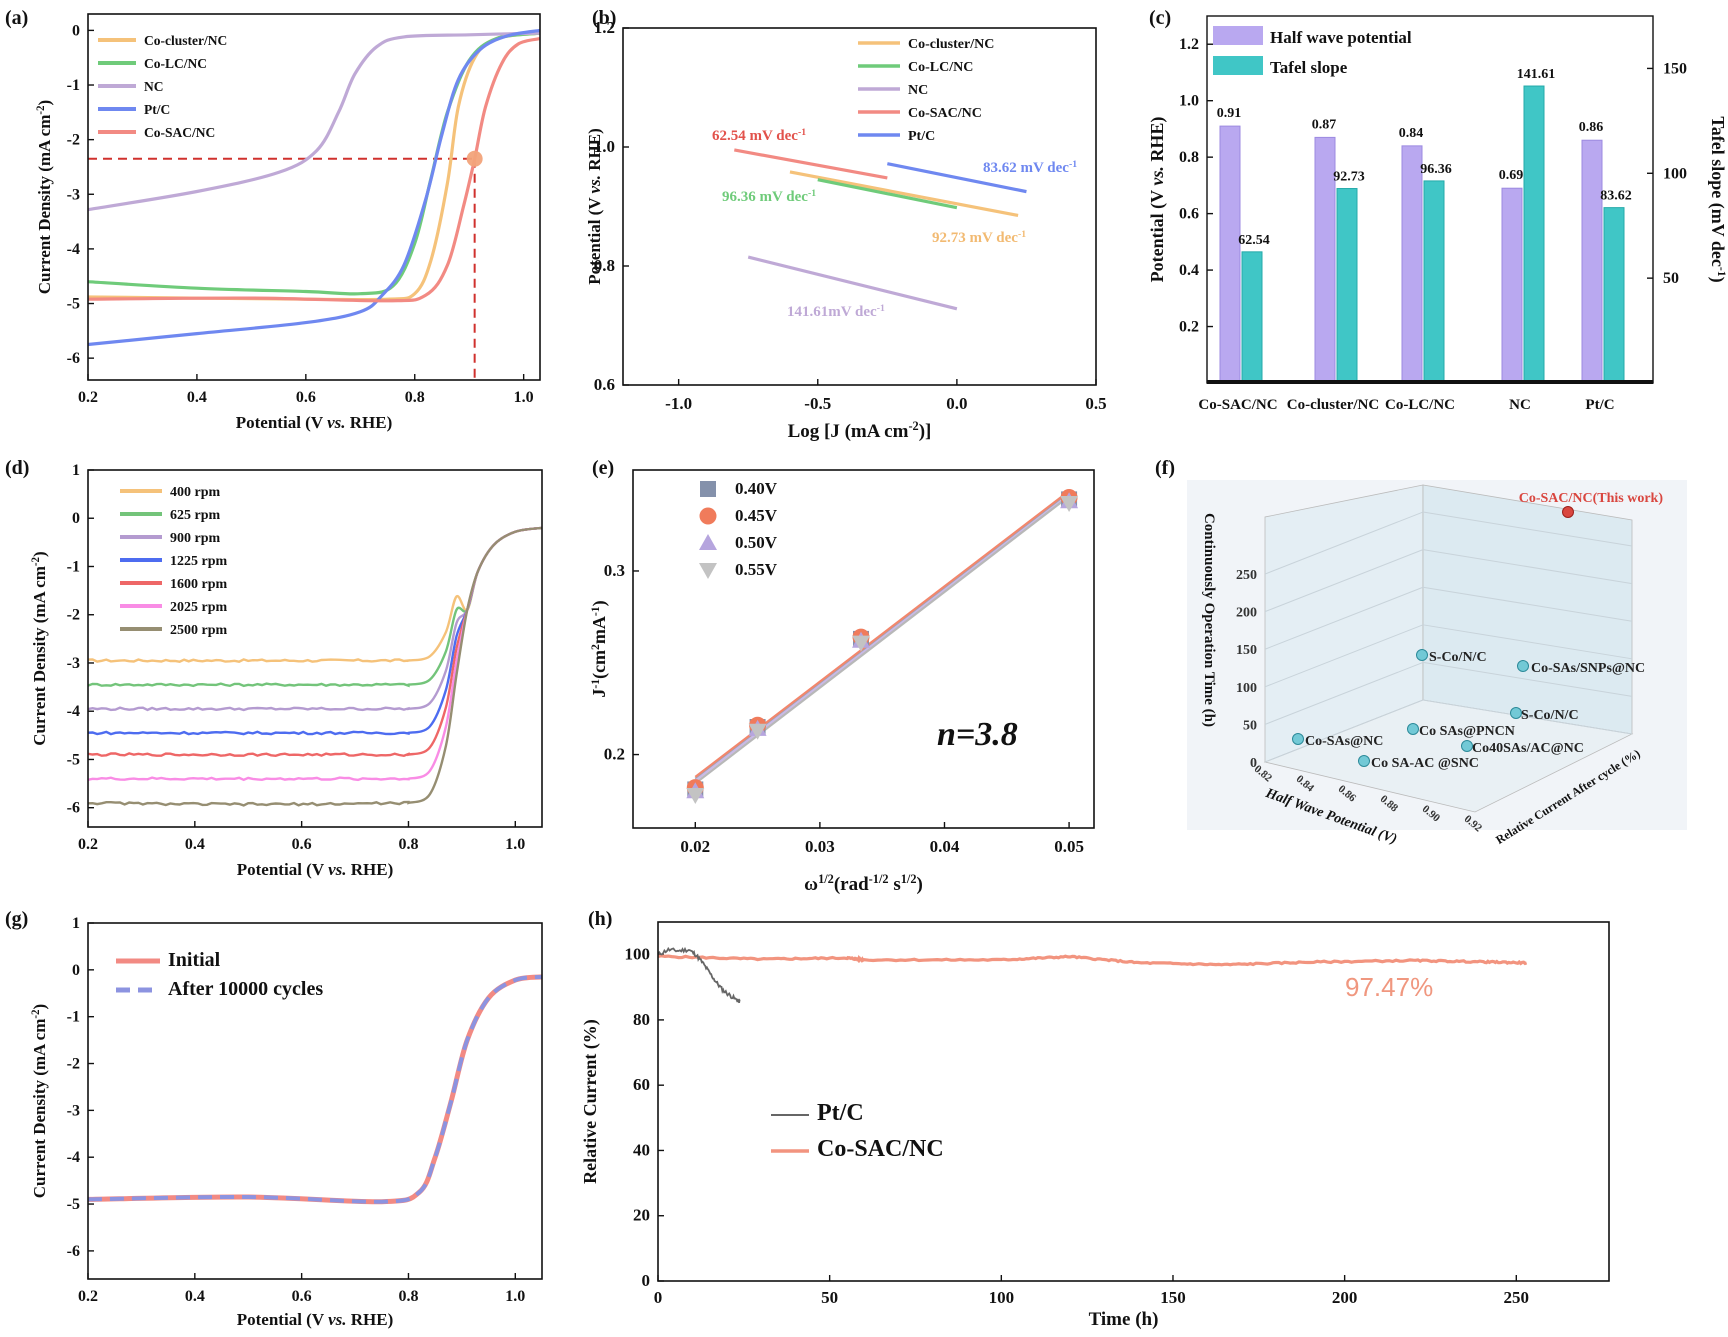 This screenshot has height=1337, width=1728. Describe the element at coordinates (39, 1101) in the screenshot. I see `panel-g-ylabel: Current Density (mA cm-2)` at that location.